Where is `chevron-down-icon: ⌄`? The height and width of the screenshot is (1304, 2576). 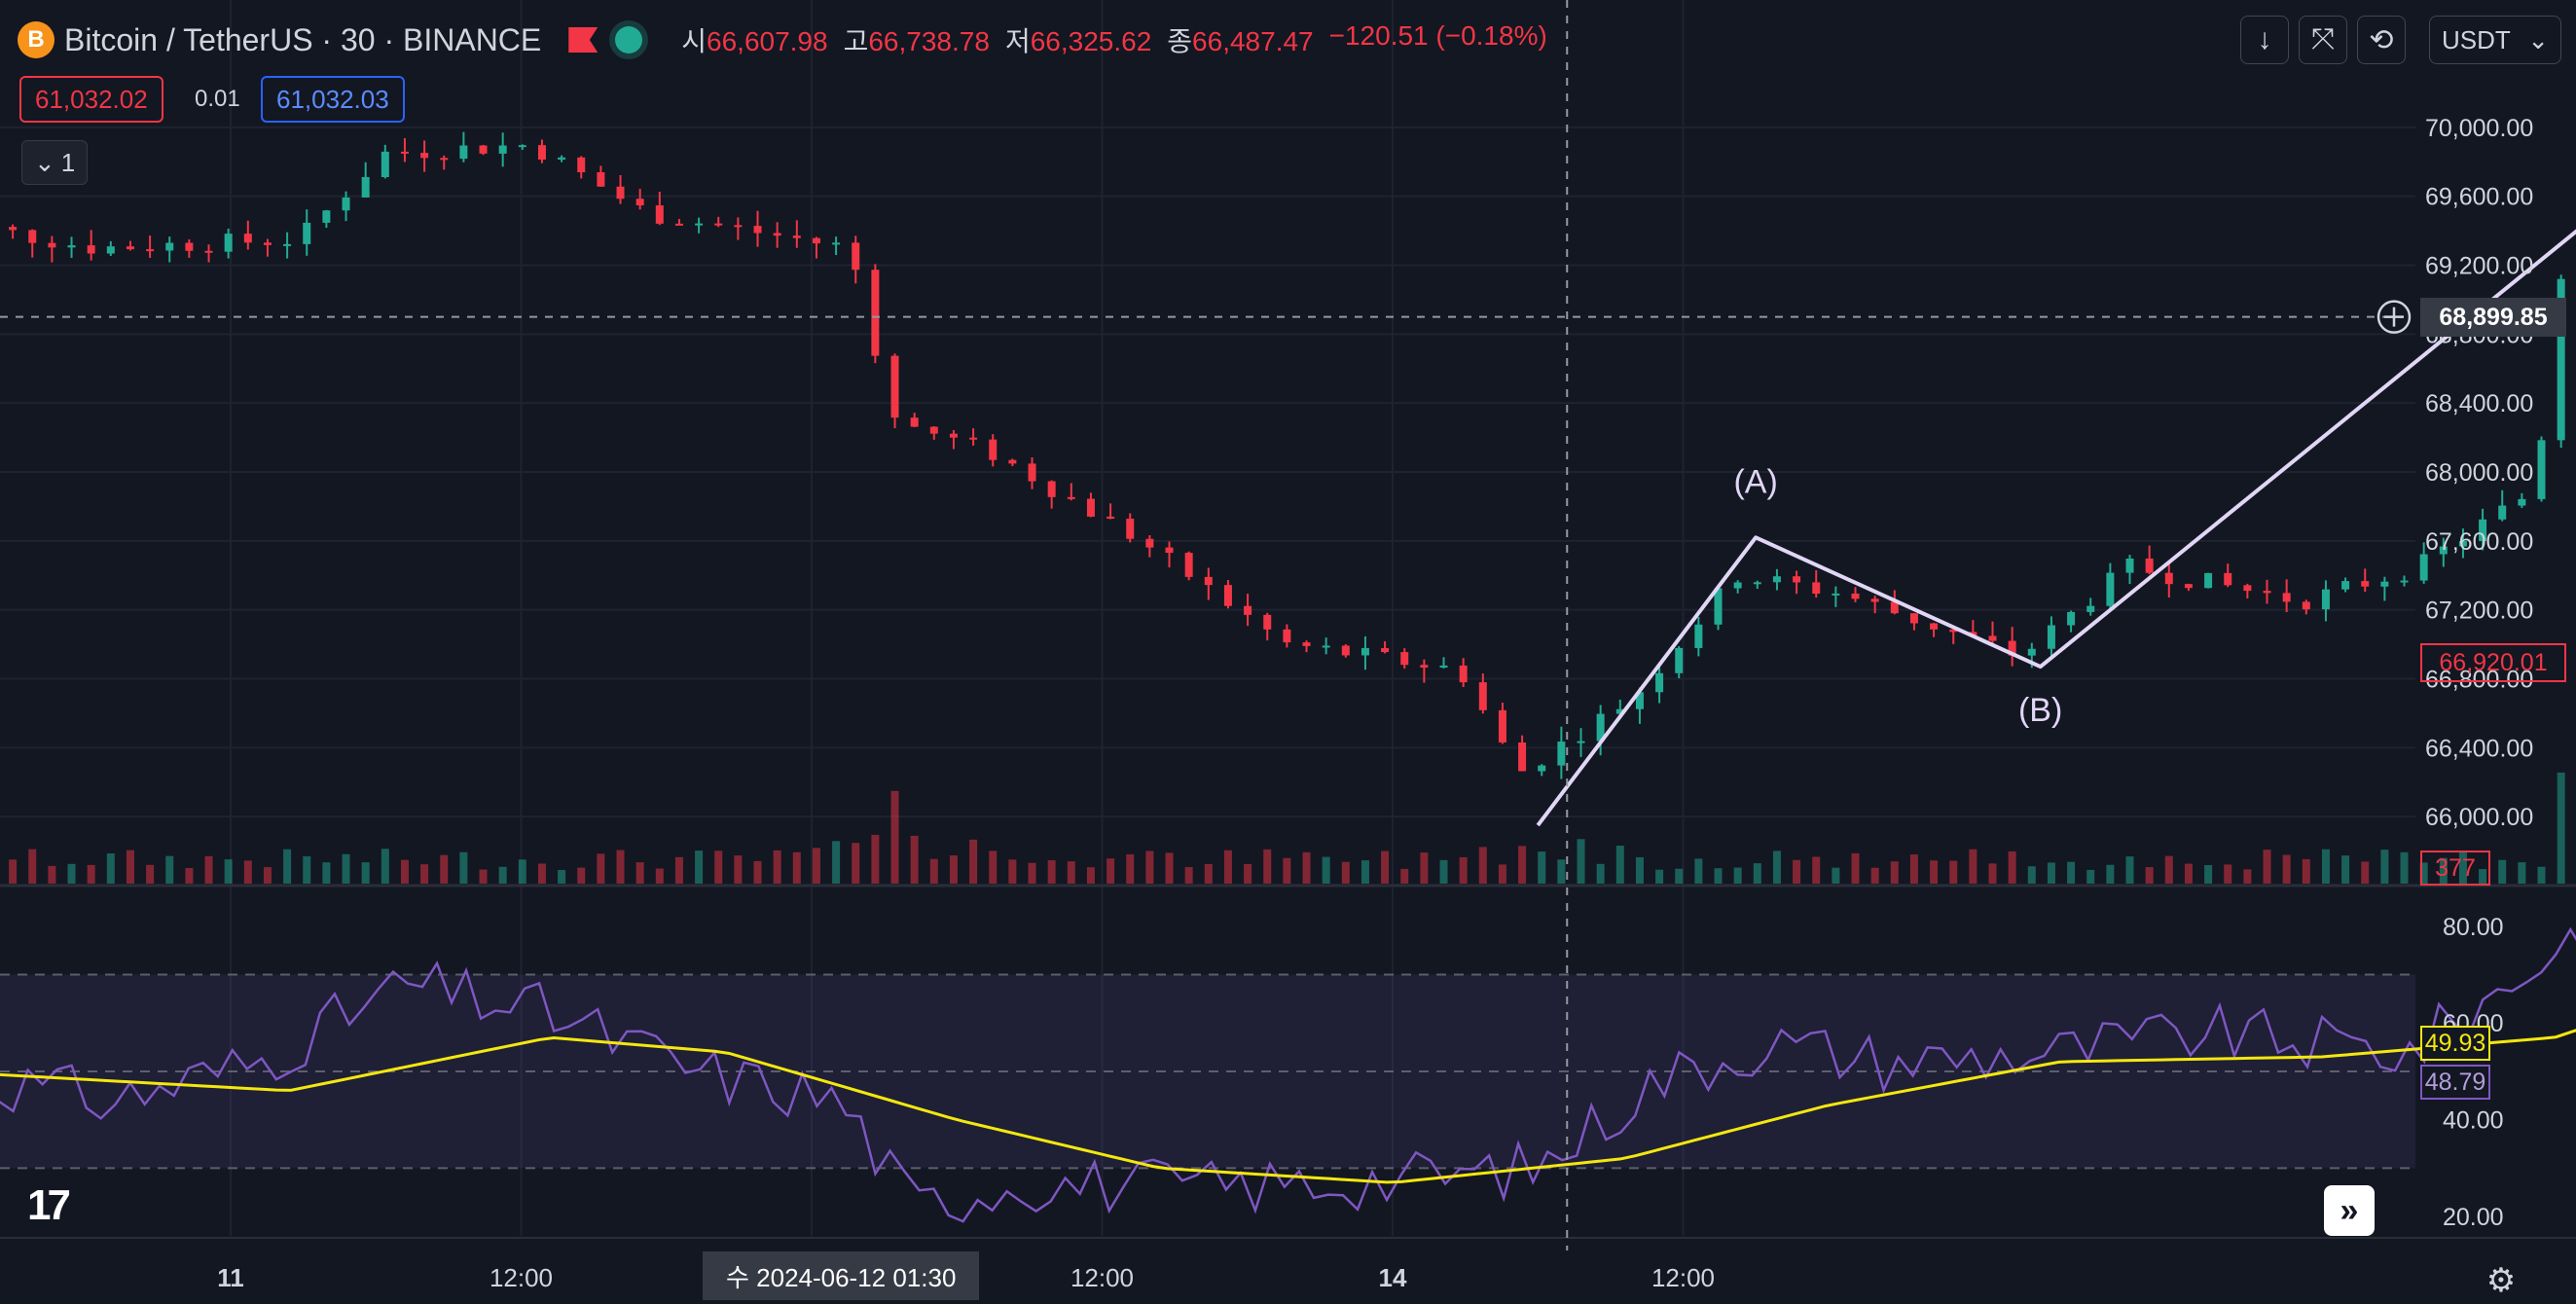 chevron-down-icon: ⌄ is located at coordinates (44, 162).